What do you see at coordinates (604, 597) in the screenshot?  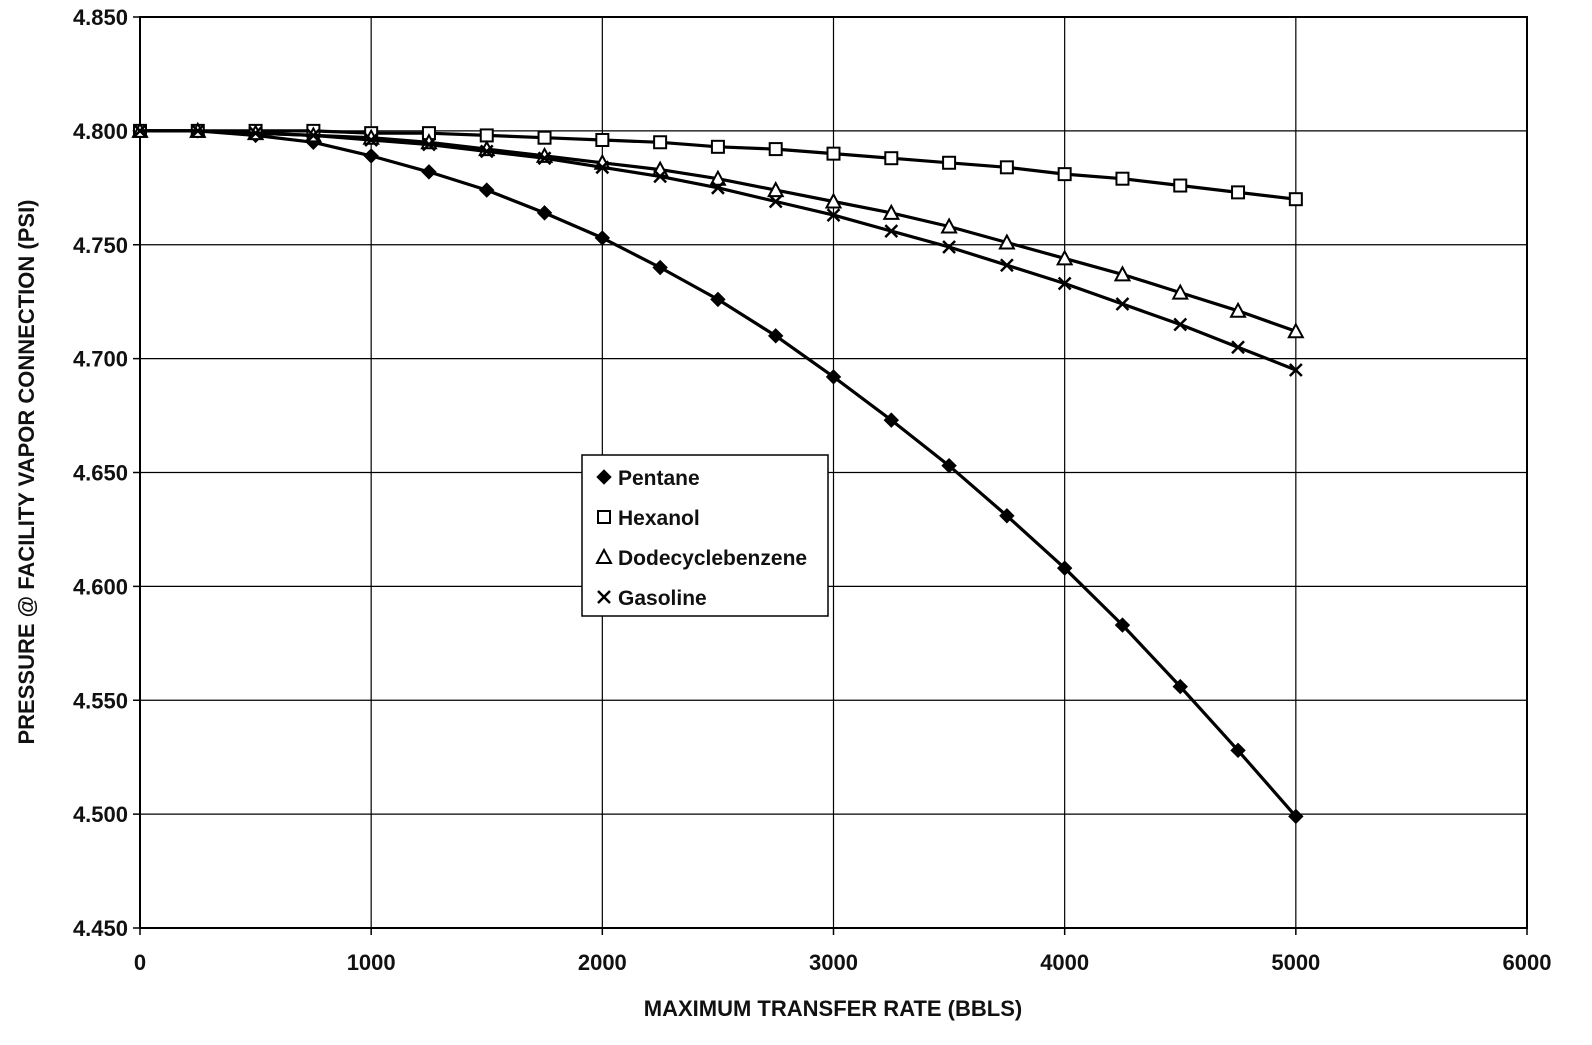 I see `legend-marker-gasoline` at bounding box center [604, 597].